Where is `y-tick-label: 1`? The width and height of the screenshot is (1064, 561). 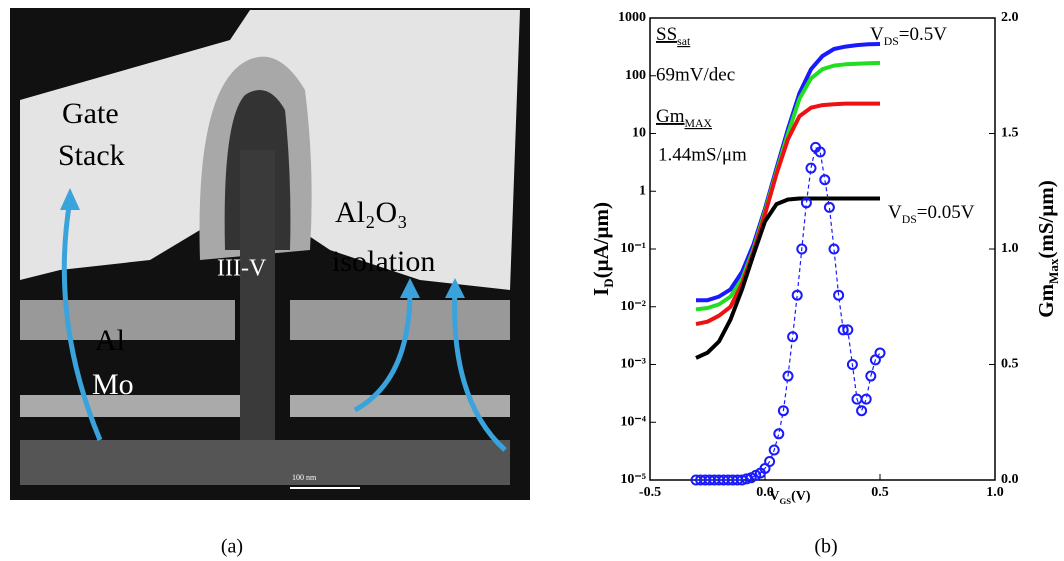 y-tick-label: 1 is located at coordinates (642, 190).